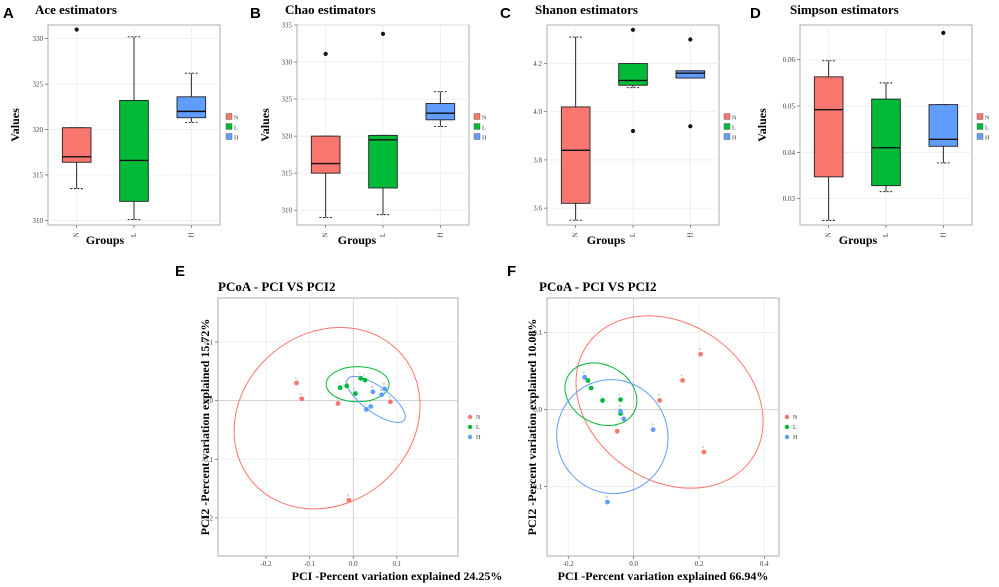 This screenshot has height=587, width=999. Describe the element at coordinates (180, 271) in the screenshot. I see `panel-letter: E` at that location.